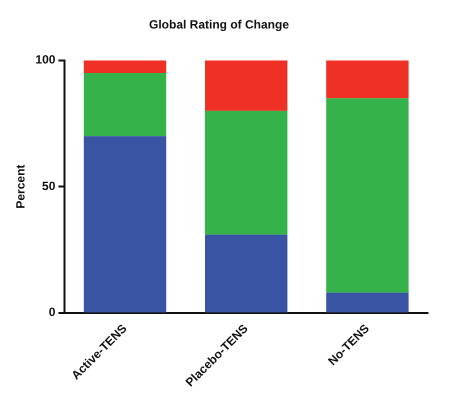 Image resolution: width=458 pixels, height=403 pixels. Describe the element at coordinates (45, 59) in the screenshot. I see `y-tick-label: 100` at that location.